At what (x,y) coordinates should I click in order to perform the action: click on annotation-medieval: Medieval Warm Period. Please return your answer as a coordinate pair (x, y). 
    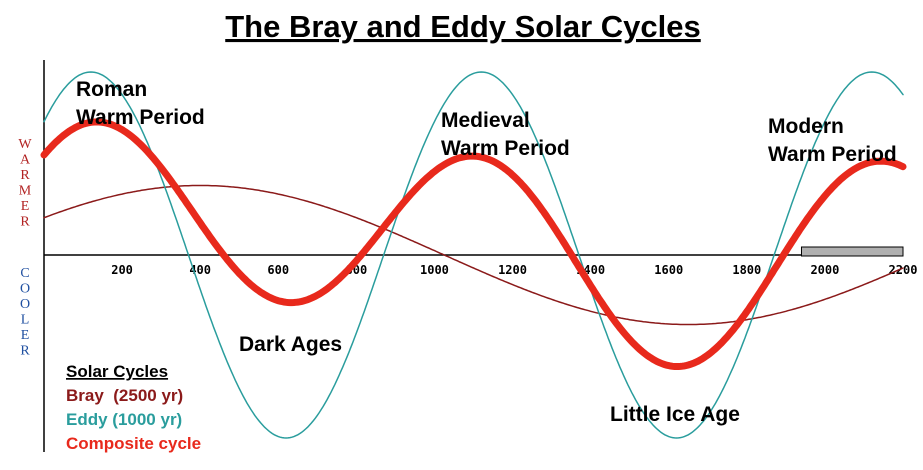
    Looking at the image, I should click on (505, 134).